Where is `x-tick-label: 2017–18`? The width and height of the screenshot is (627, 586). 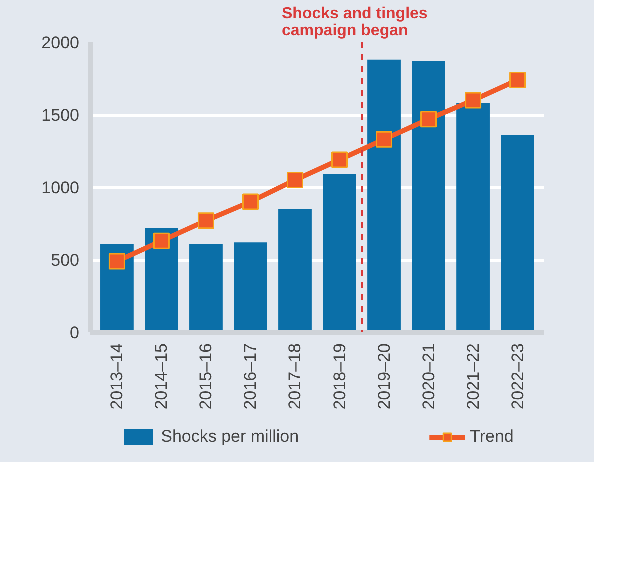
x-tick-label: 2017–18 is located at coordinates (295, 376).